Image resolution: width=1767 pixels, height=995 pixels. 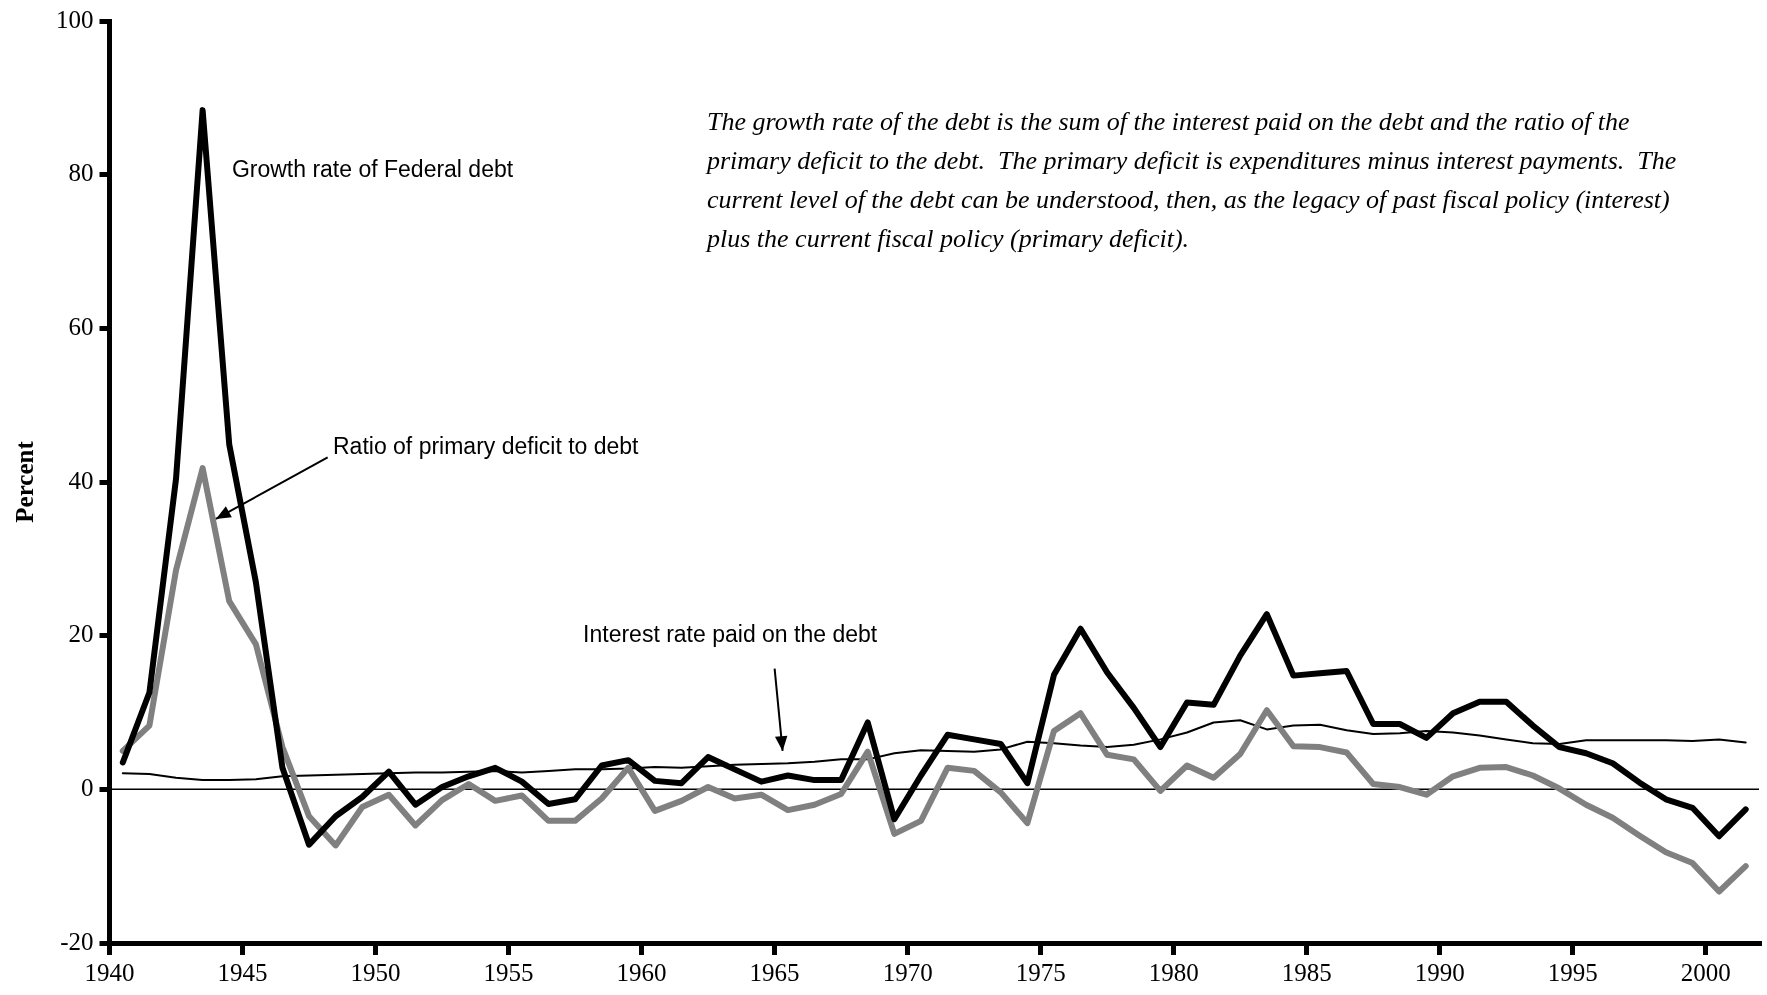 What do you see at coordinates (77, 941) in the screenshot?
I see `y-tick-label: -20` at bounding box center [77, 941].